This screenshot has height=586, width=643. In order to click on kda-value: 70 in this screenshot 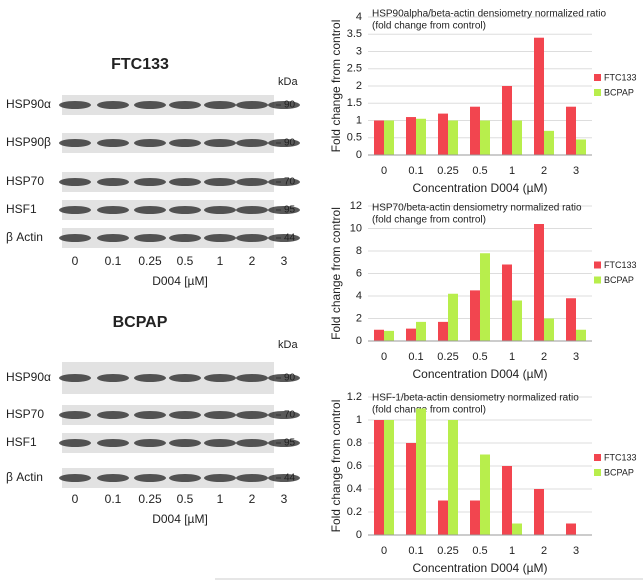, I will do `click(290, 415)`.